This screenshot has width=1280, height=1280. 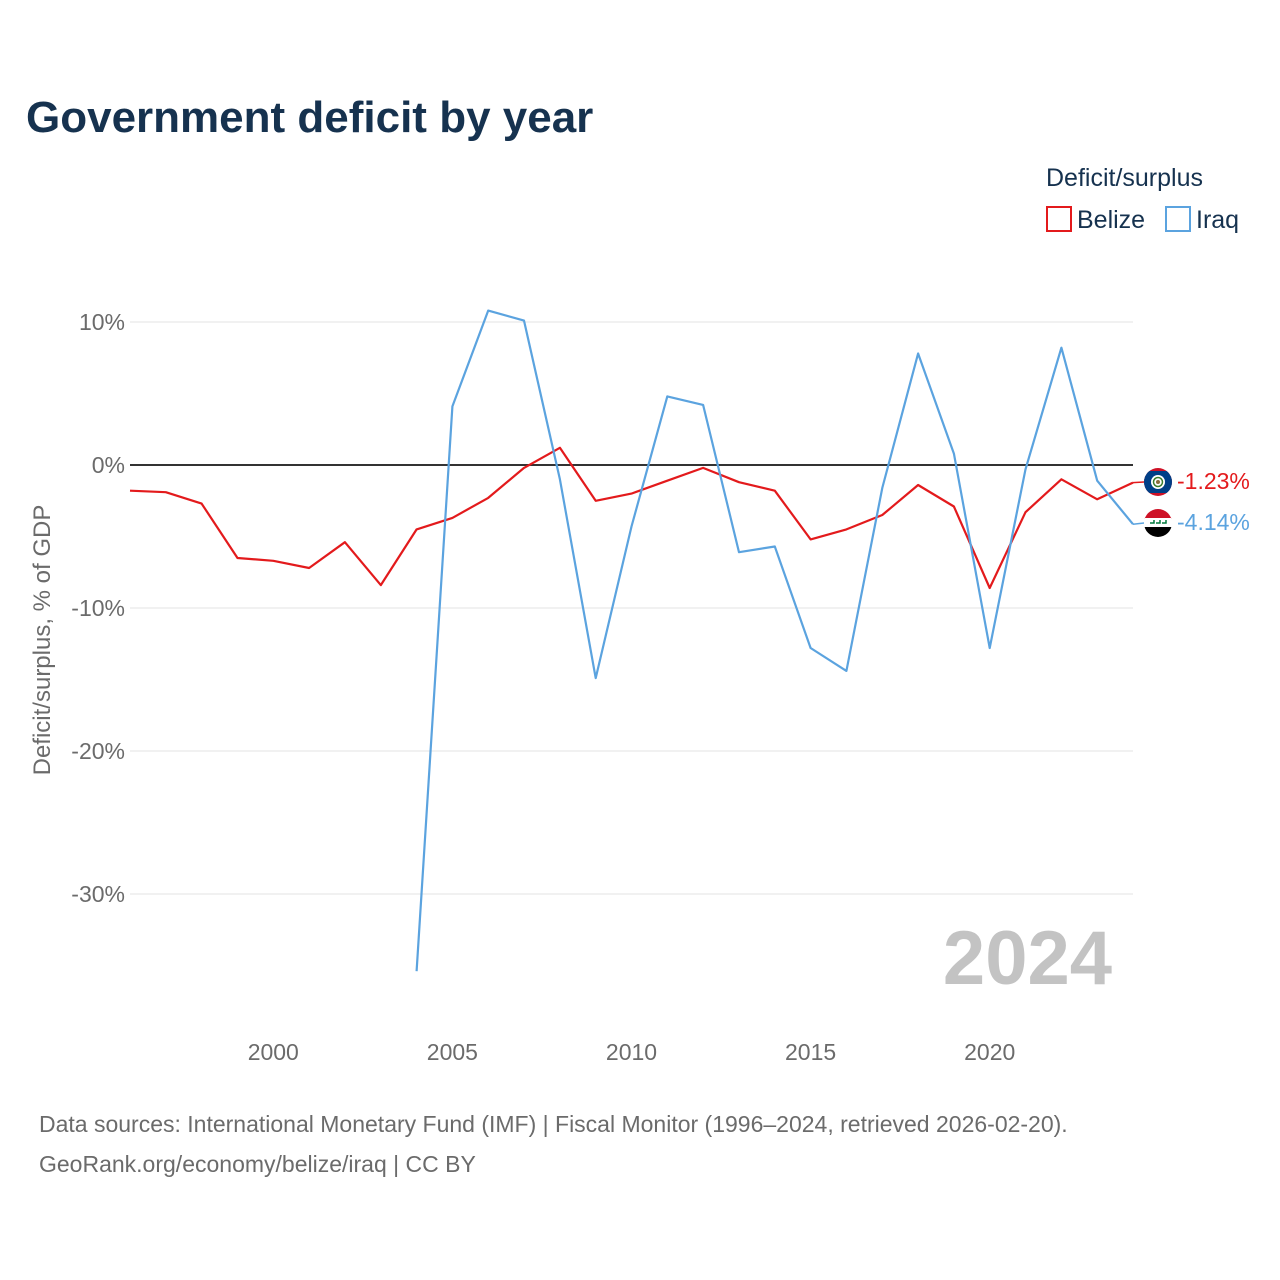 What do you see at coordinates (1124, 178) in the screenshot?
I see `legend-title: Deficit/surplus` at bounding box center [1124, 178].